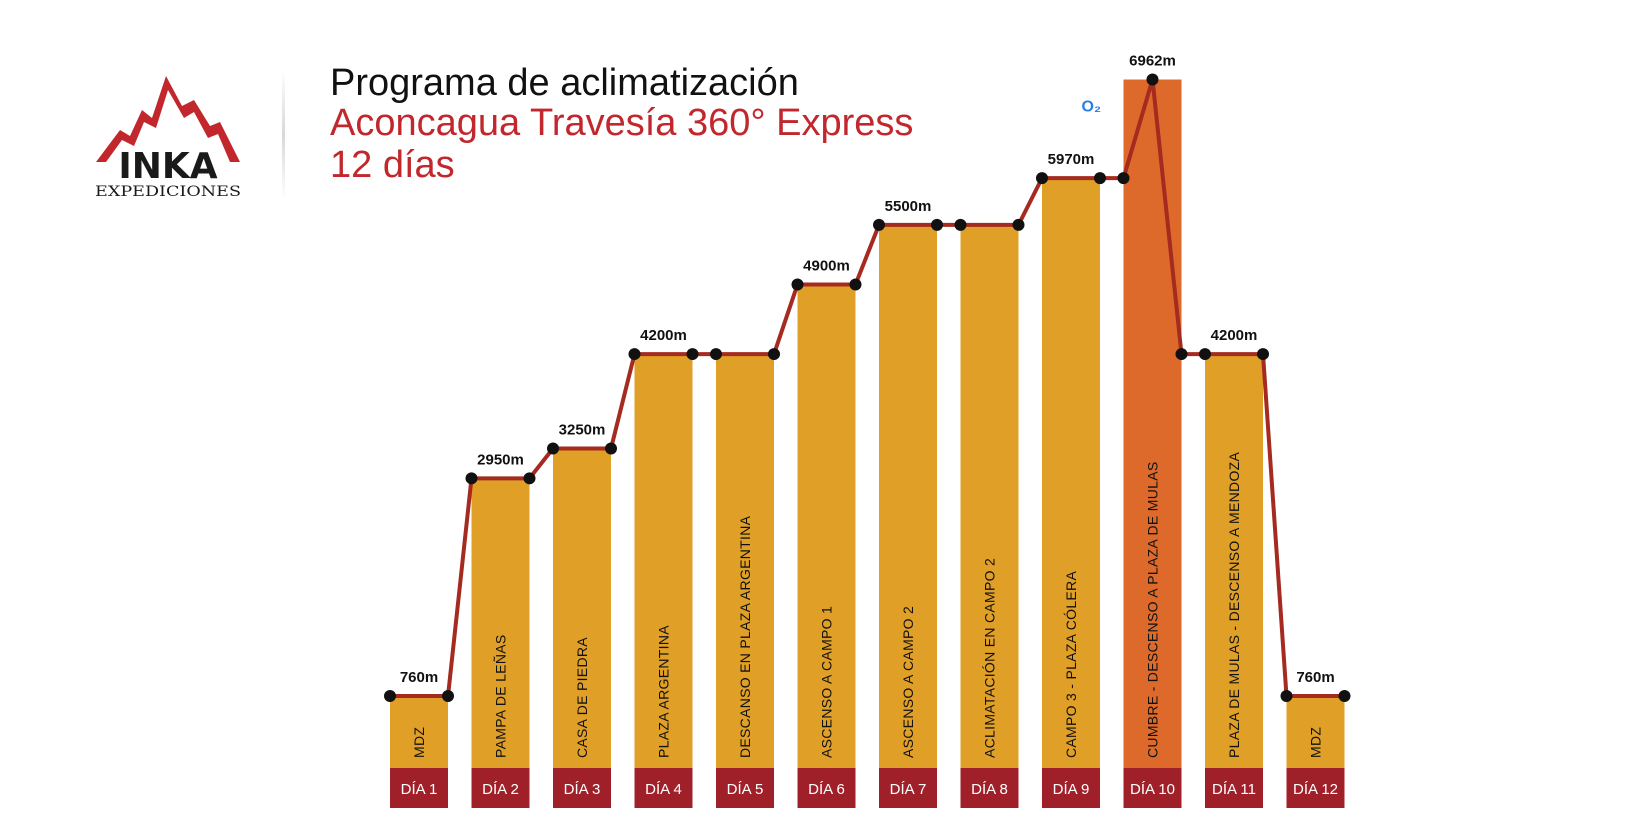  I want to click on stage-label: ASCENSO A CAMPO 2, so click(908, 682).